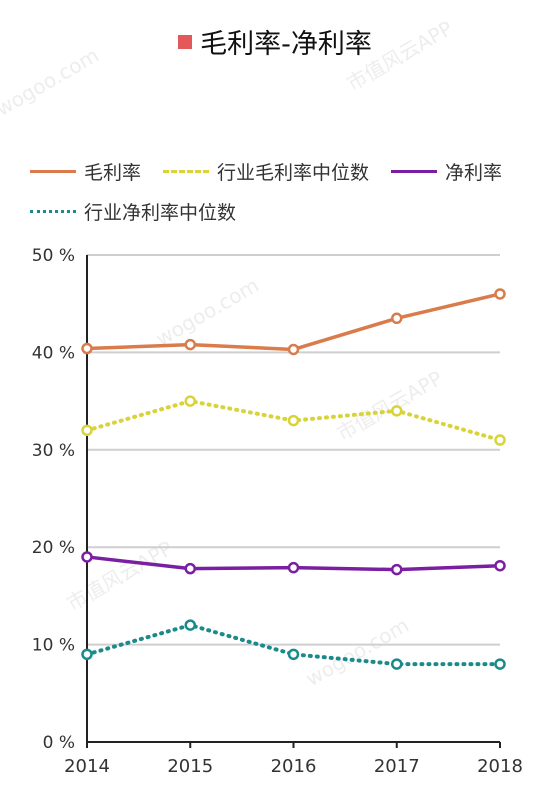  I want to click on chart-title: 毛利率-净利率, so click(286, 44).